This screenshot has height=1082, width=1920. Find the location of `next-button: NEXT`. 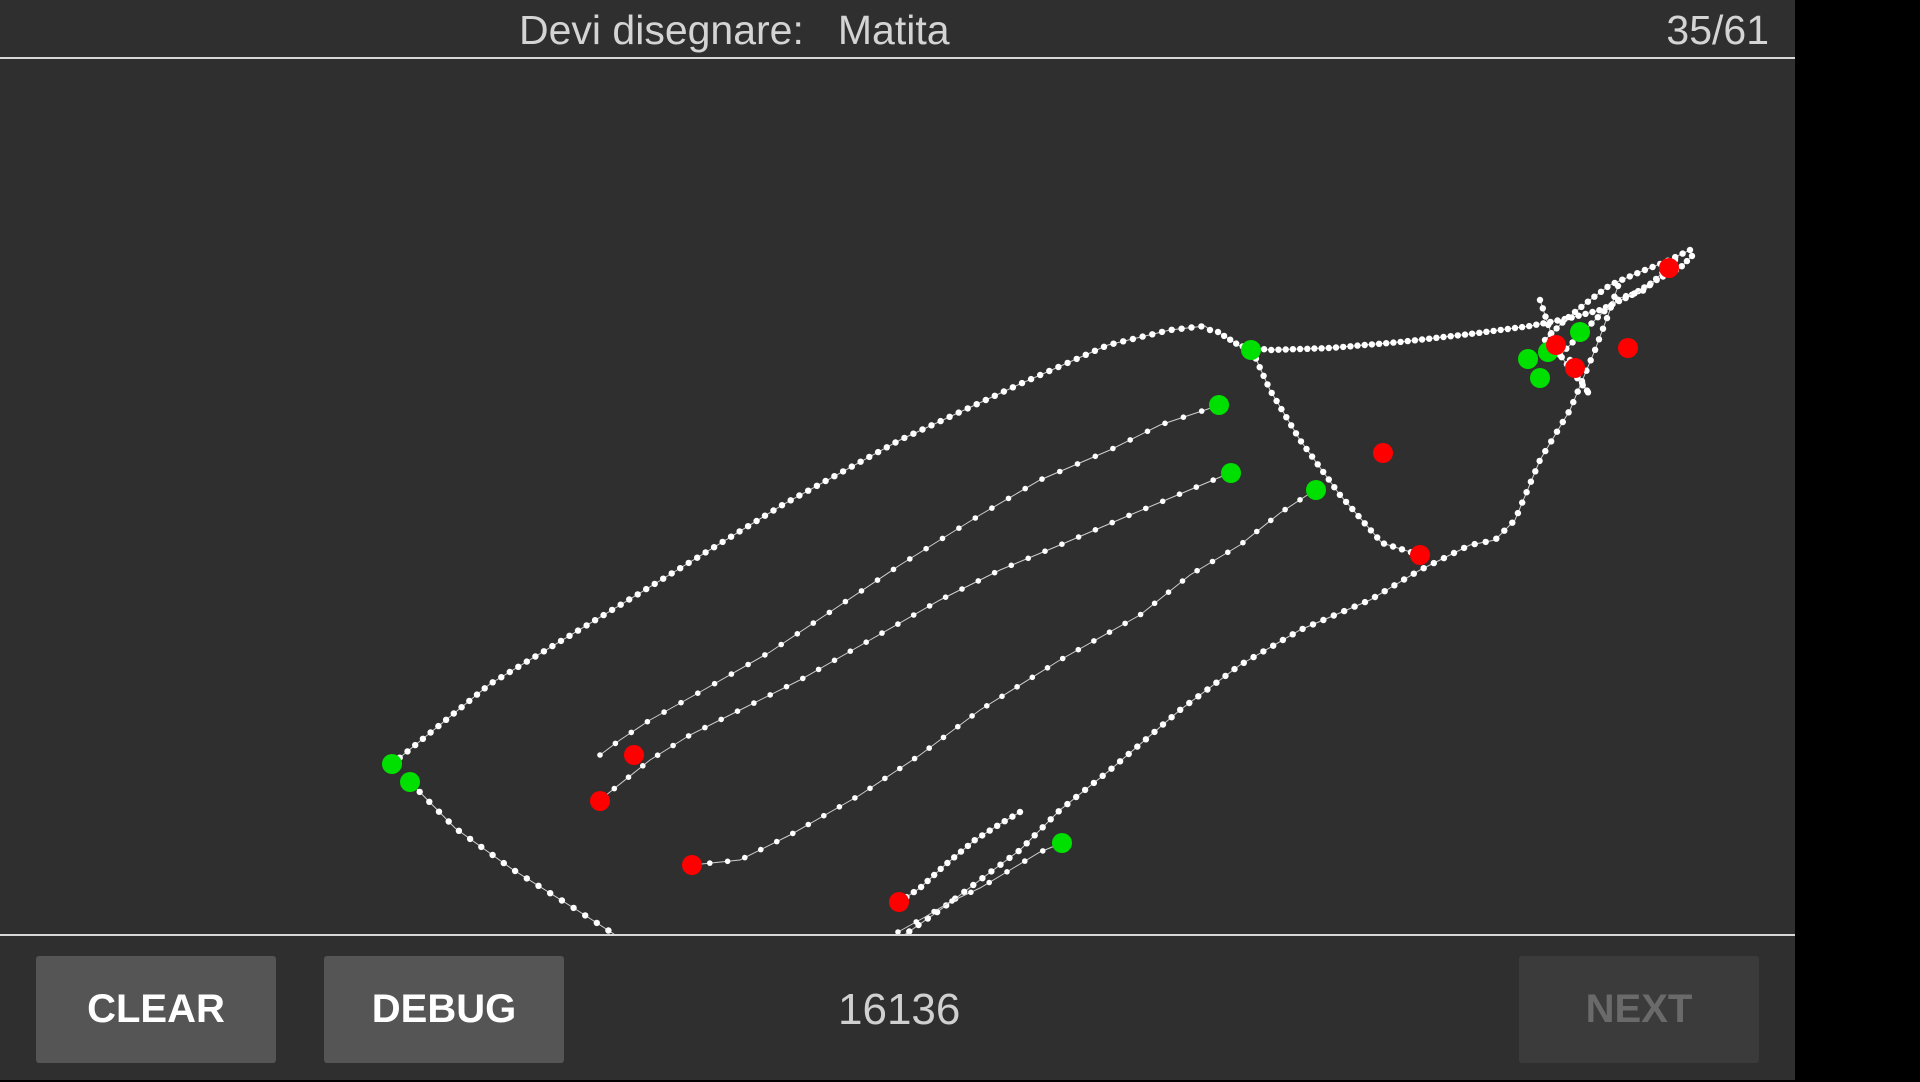

next-button: NEXT is located at coordinates (1639, 1009).